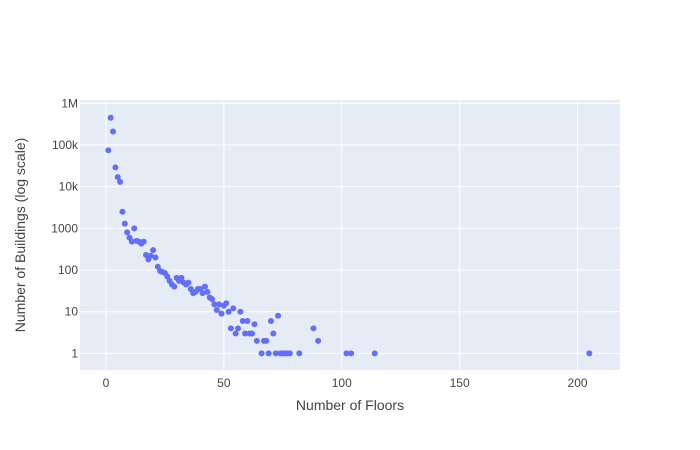  I want to click on x-tick-label: 150, so click(460, 383).